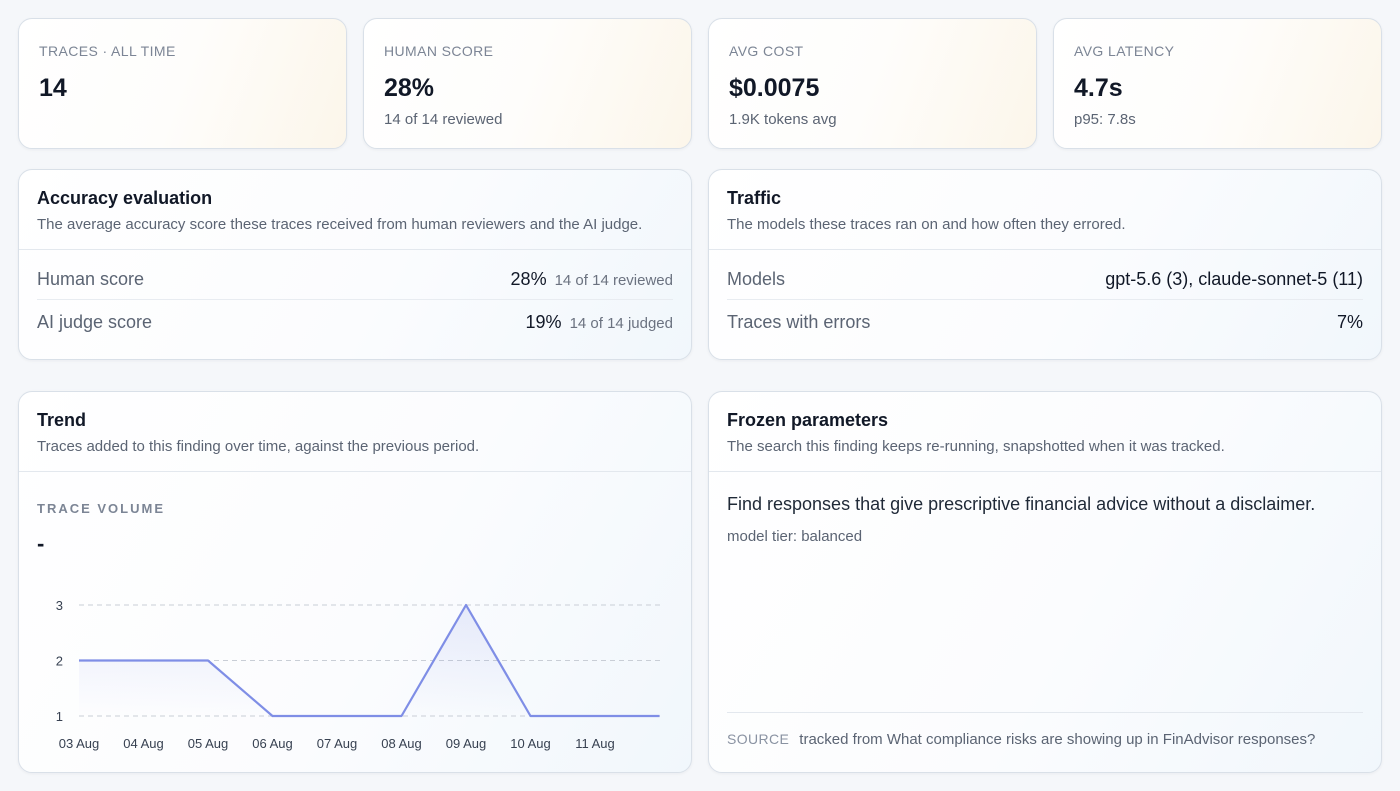 The height and width of the screenshot is (791, 1400). What do you see at coordinates (754, 198) in the screenshot?
I see `panel-title: Traffic` at bounding box center [754, 198].